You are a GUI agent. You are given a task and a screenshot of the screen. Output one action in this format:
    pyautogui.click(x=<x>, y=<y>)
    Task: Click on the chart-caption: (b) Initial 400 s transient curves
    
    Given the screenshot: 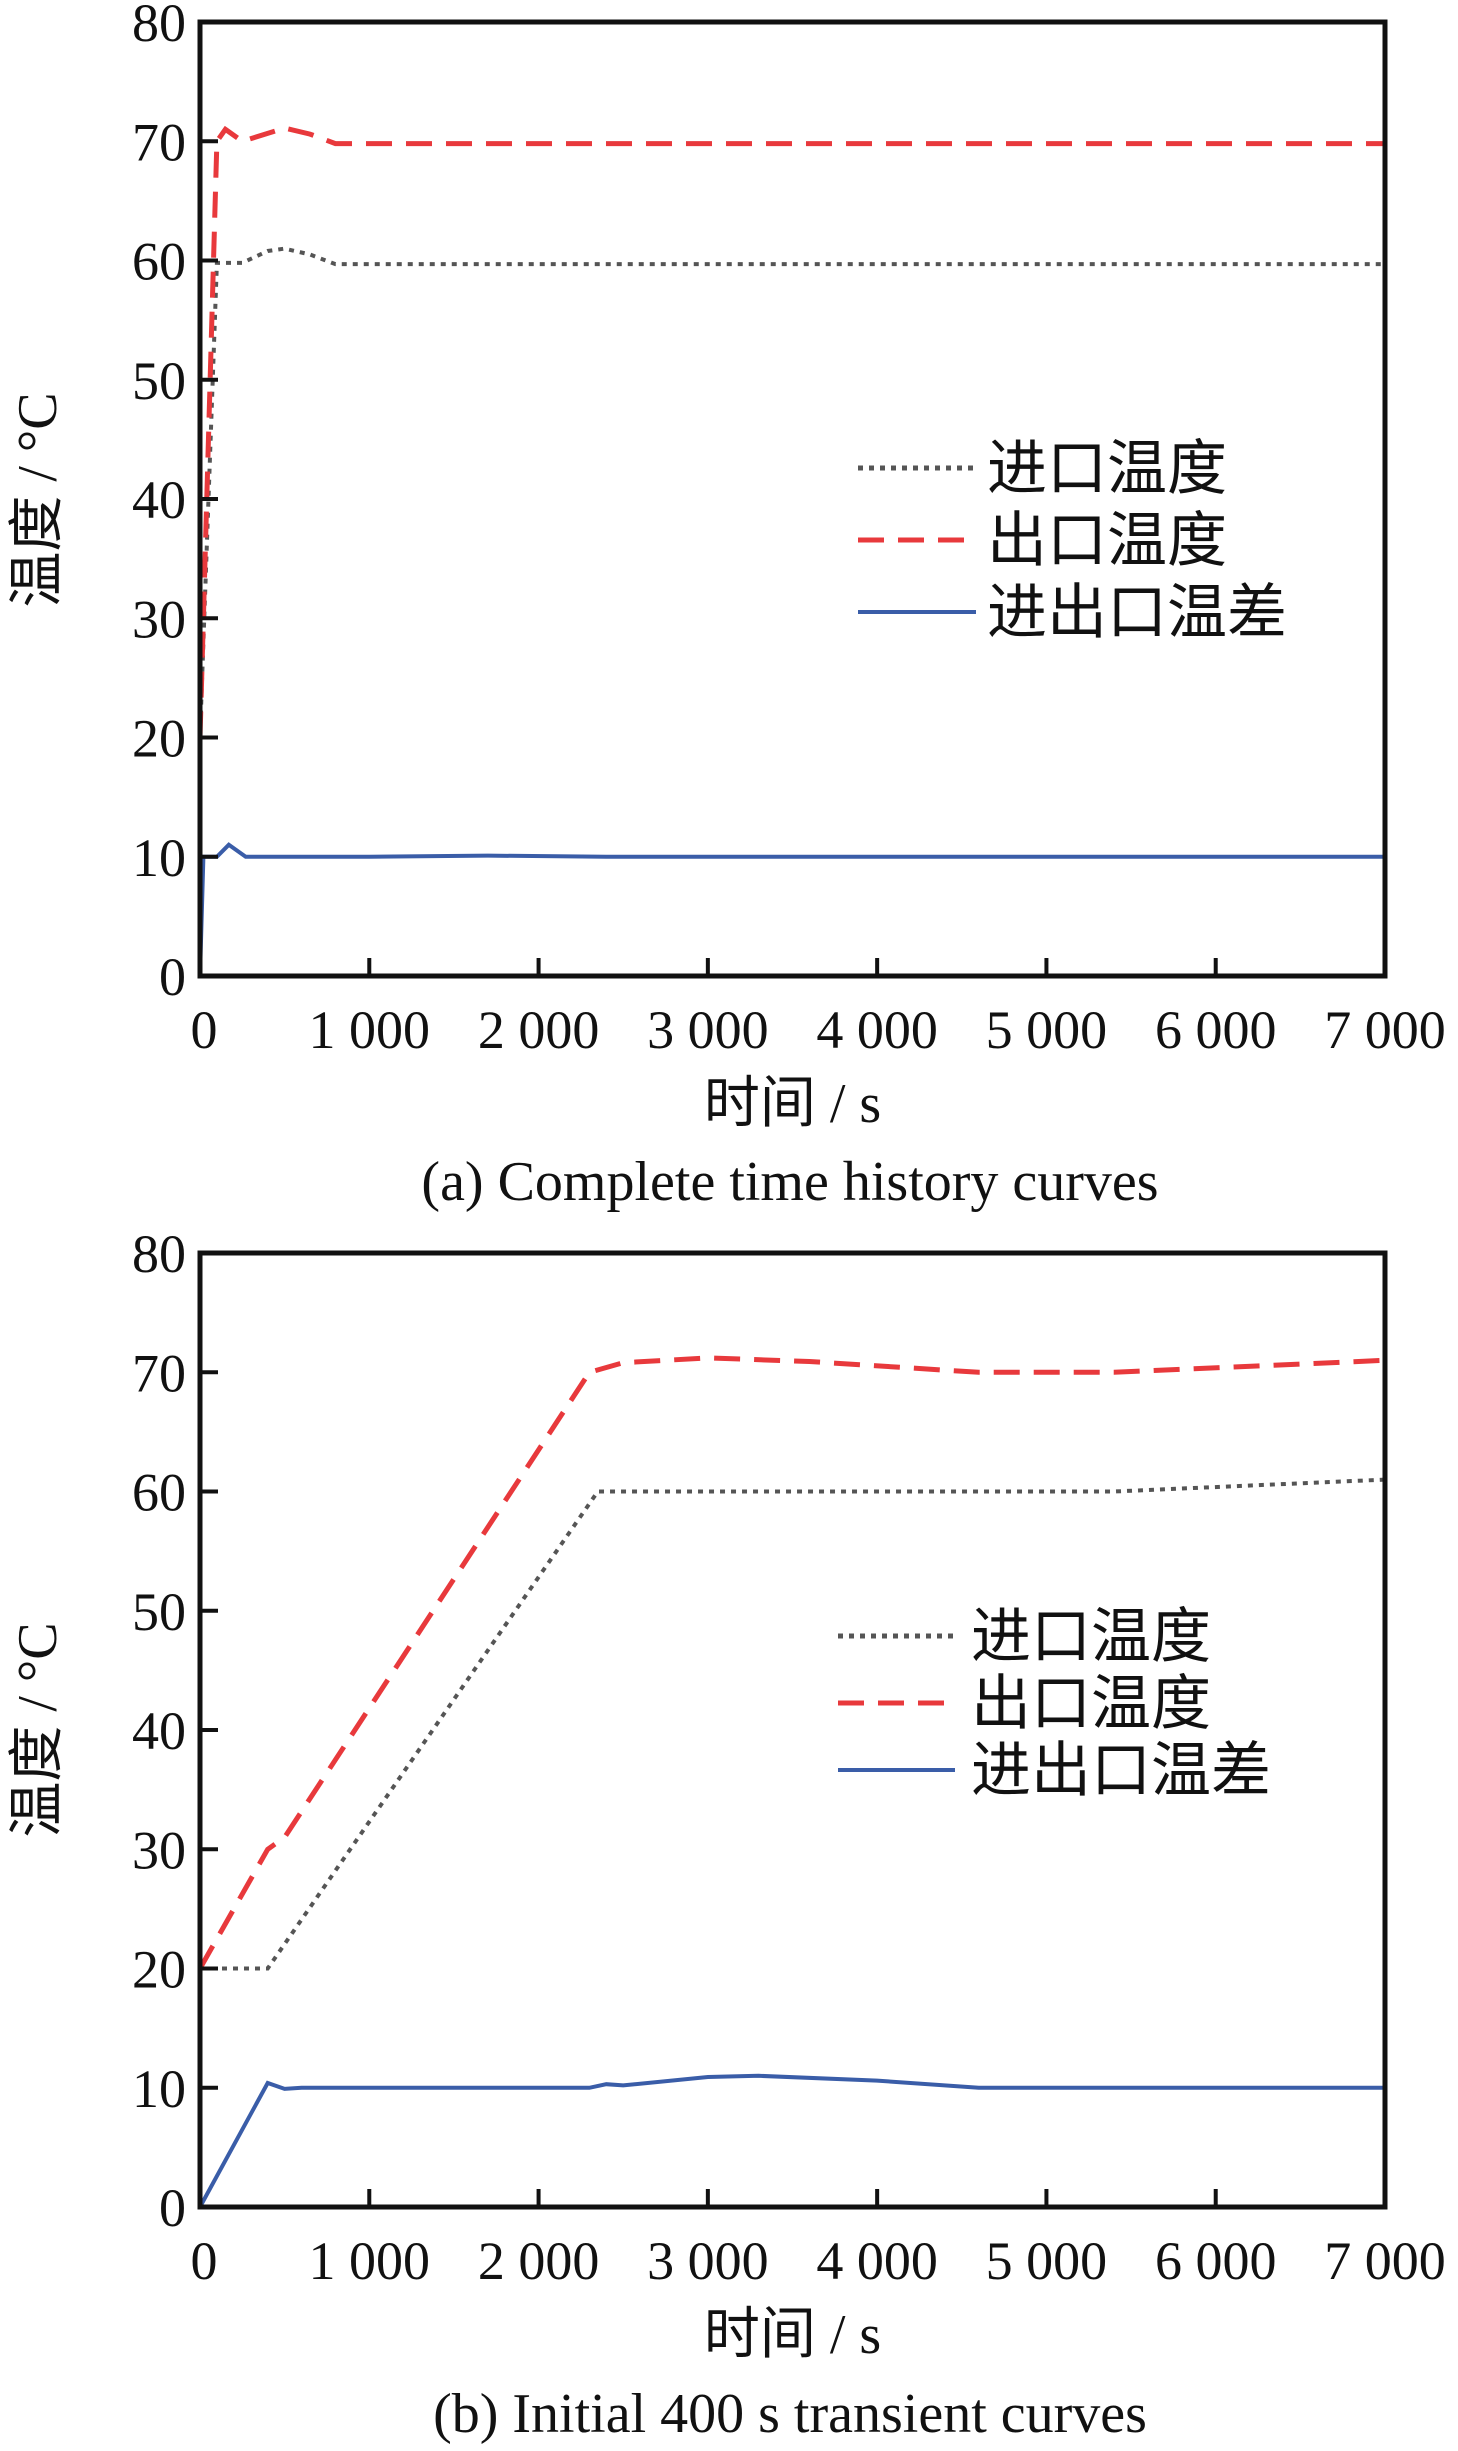 What is the action you would take?
    pyautogui.click(x=790, y=2414)
    